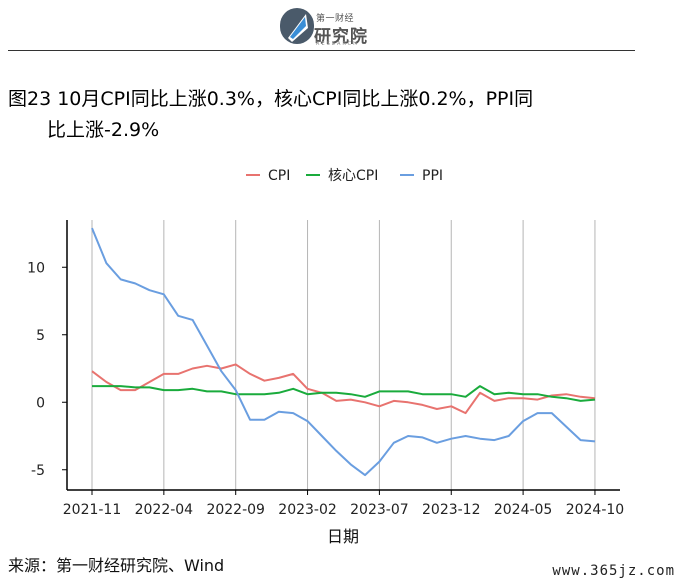  I want to click on x-tick-label: 2024-05, so click(523, 510).